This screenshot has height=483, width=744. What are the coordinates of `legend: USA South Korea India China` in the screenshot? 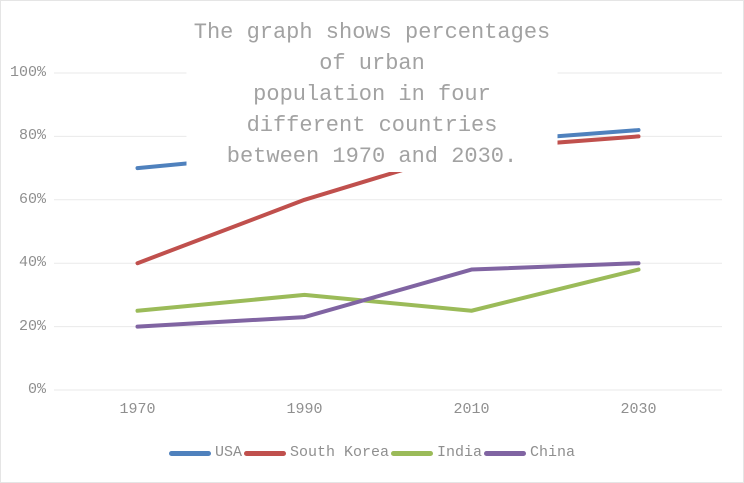 It's located at (372, 453).